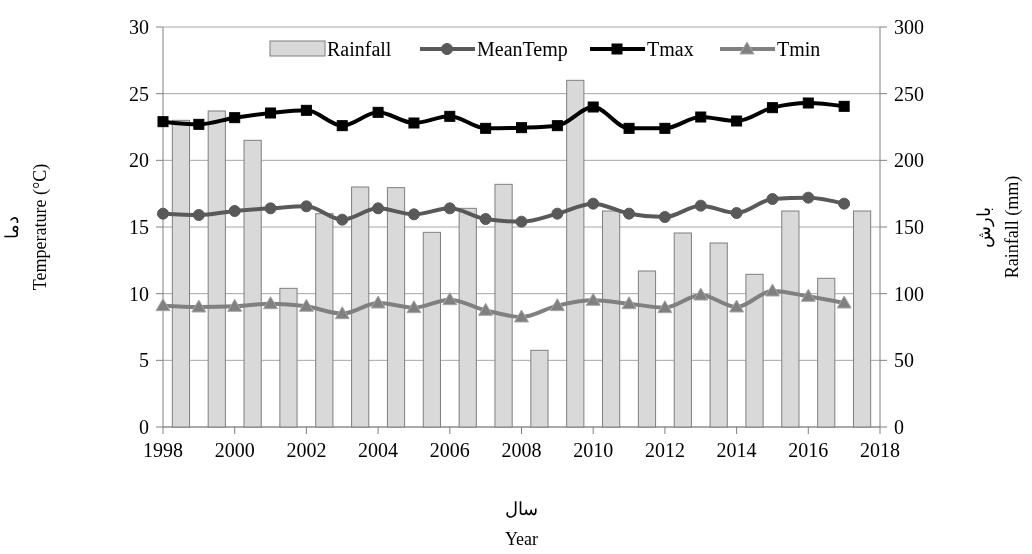  What do you see at coordinates (799, 49) in the screenshot?
I see `legend-label: Tmin` at bounding box center [799, 49].